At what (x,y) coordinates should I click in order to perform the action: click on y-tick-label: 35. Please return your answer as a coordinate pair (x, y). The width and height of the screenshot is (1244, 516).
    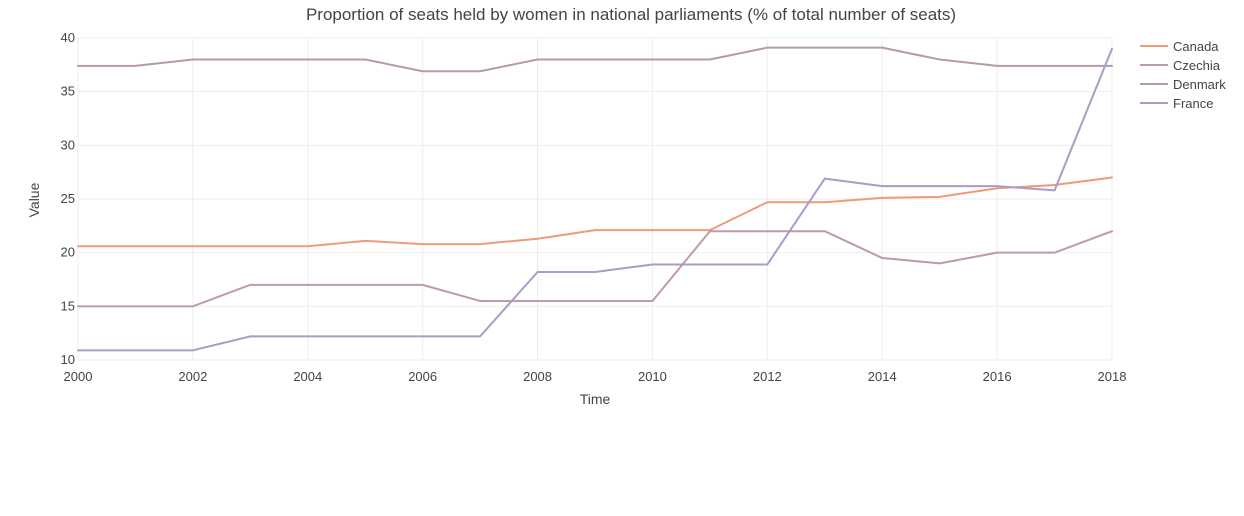
    Looking at the image, I should click on (68, 91).